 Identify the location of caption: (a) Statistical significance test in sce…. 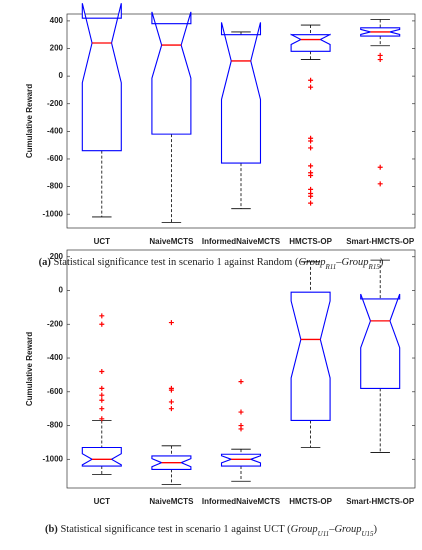
(211, 263).